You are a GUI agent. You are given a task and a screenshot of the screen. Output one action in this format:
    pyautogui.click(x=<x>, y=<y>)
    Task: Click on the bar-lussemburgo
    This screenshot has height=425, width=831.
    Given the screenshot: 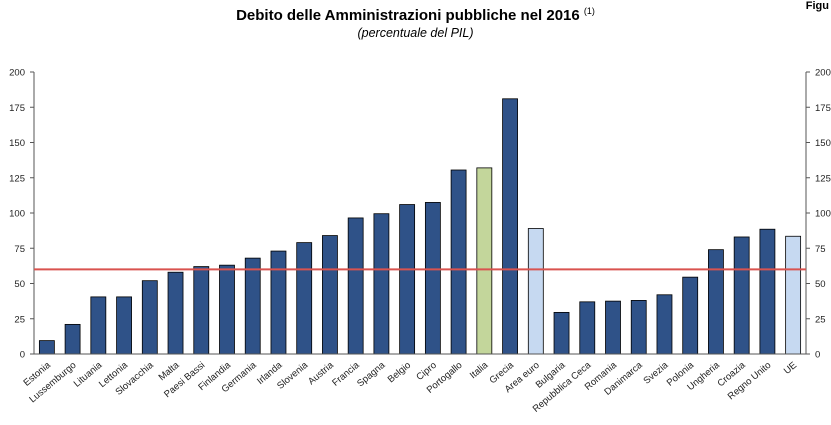 What is the action you would take?
    pyautogui.click(x=72, y=339)
    